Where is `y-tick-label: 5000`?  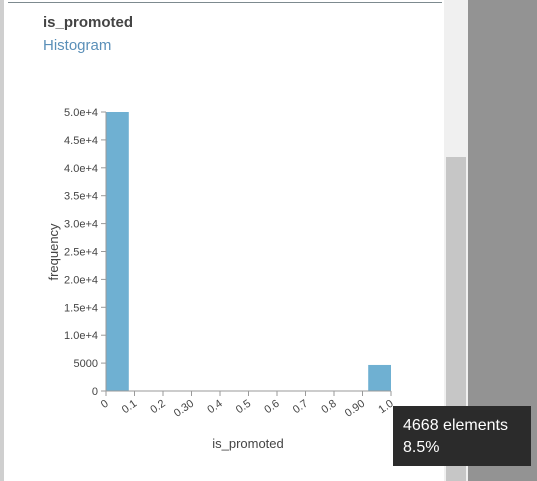
y-tick-label: 5000 is located at coordinates (86, 364).